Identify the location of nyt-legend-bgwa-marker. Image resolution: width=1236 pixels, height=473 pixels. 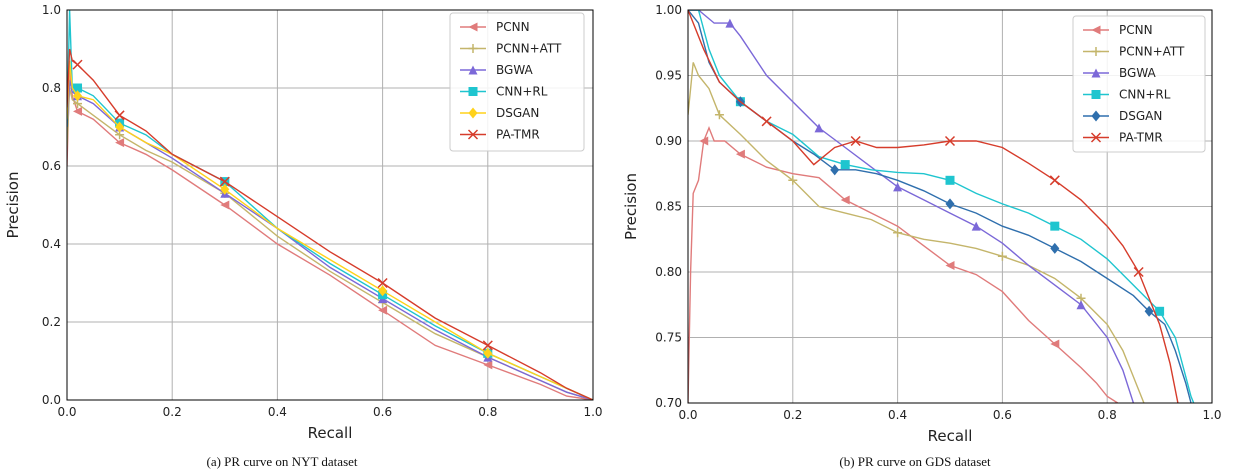
(473, 70).